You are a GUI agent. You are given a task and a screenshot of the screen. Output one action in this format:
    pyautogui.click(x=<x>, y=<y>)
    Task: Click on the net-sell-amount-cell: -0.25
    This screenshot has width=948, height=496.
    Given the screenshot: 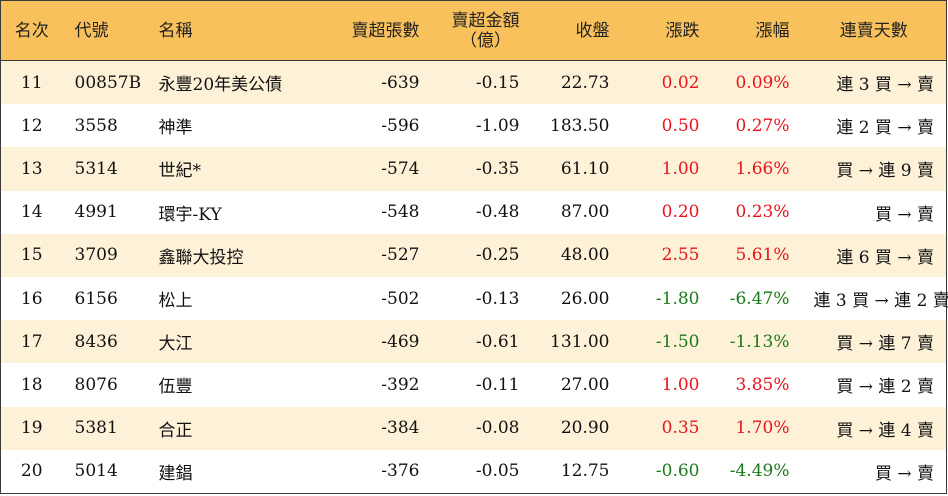 What is the action you would take?
    pyautogui.click(x=481, y=255)
    